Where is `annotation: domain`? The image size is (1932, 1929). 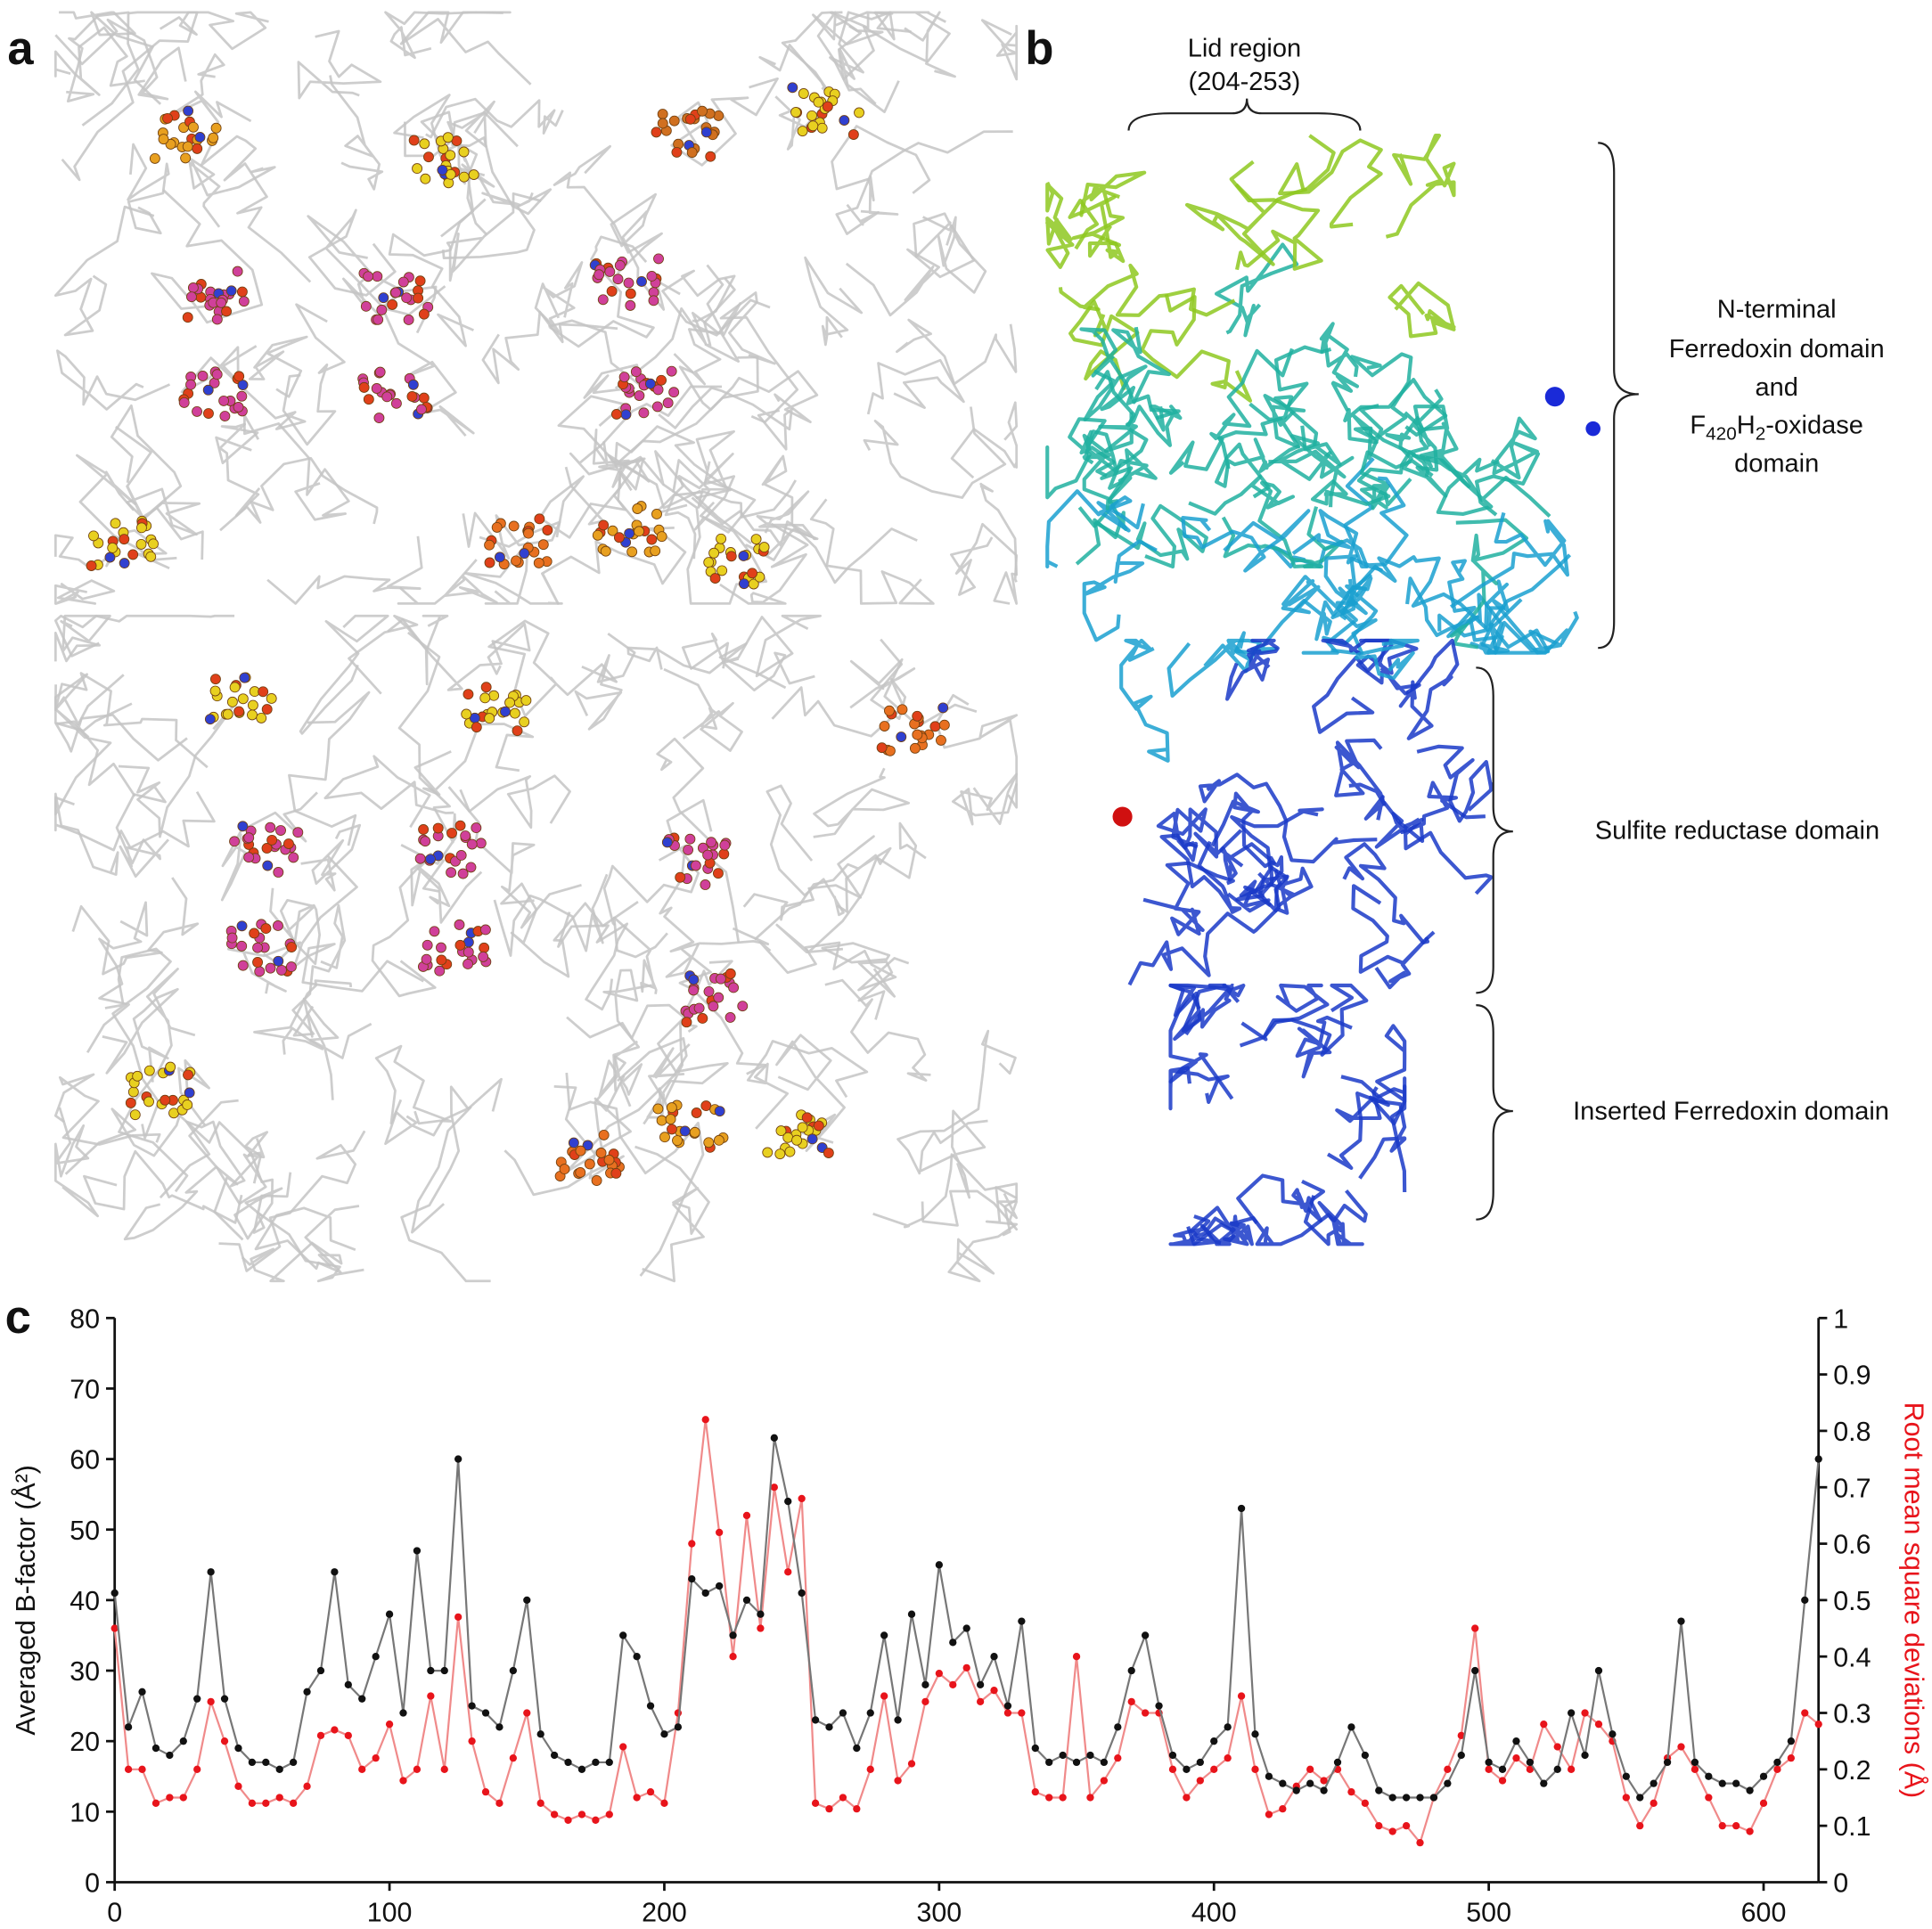 annotation: domain is located at coordinates (1776, 464).